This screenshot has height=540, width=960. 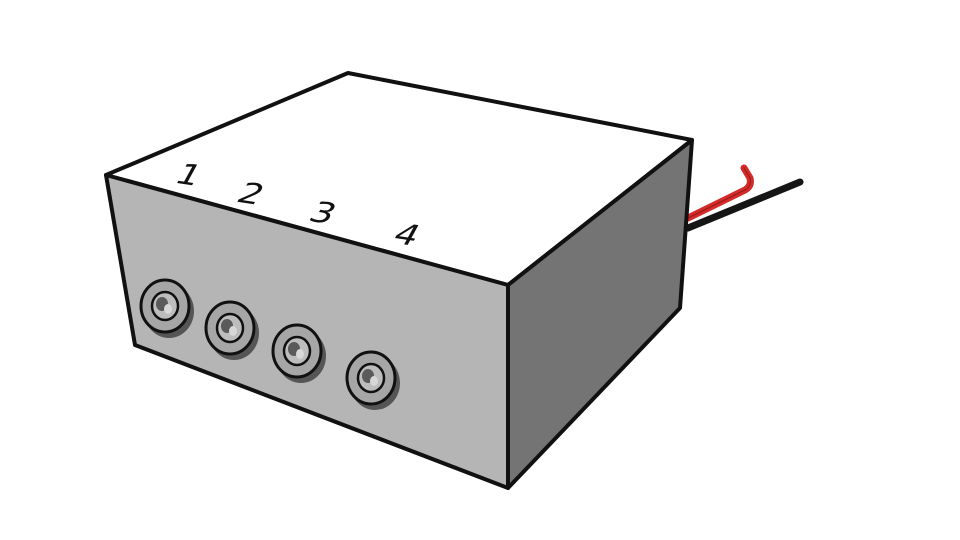 What do you see at coordinates (600, 314) in the screenshot?
I see `enclosure-side-face` at bounding box center [600, 314].